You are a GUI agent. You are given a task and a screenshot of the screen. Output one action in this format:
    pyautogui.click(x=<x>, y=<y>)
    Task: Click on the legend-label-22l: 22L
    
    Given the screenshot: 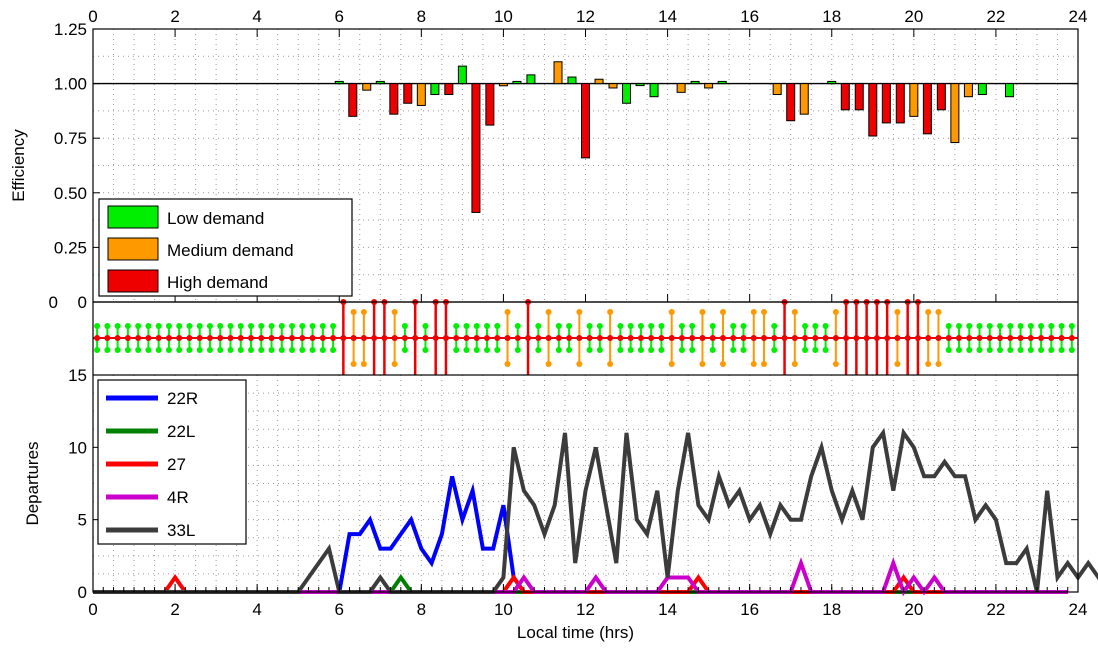 What is the action you would take?
    pyautogui.click(x=181, y=431)
    